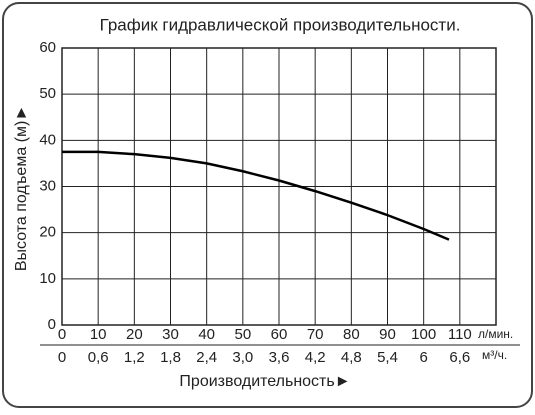 The image size is (535, 415). What do you see at coordinates (423, 357) in the screenshot?
I see `x2-tick-label: 6` at bounding box center [423, 357].